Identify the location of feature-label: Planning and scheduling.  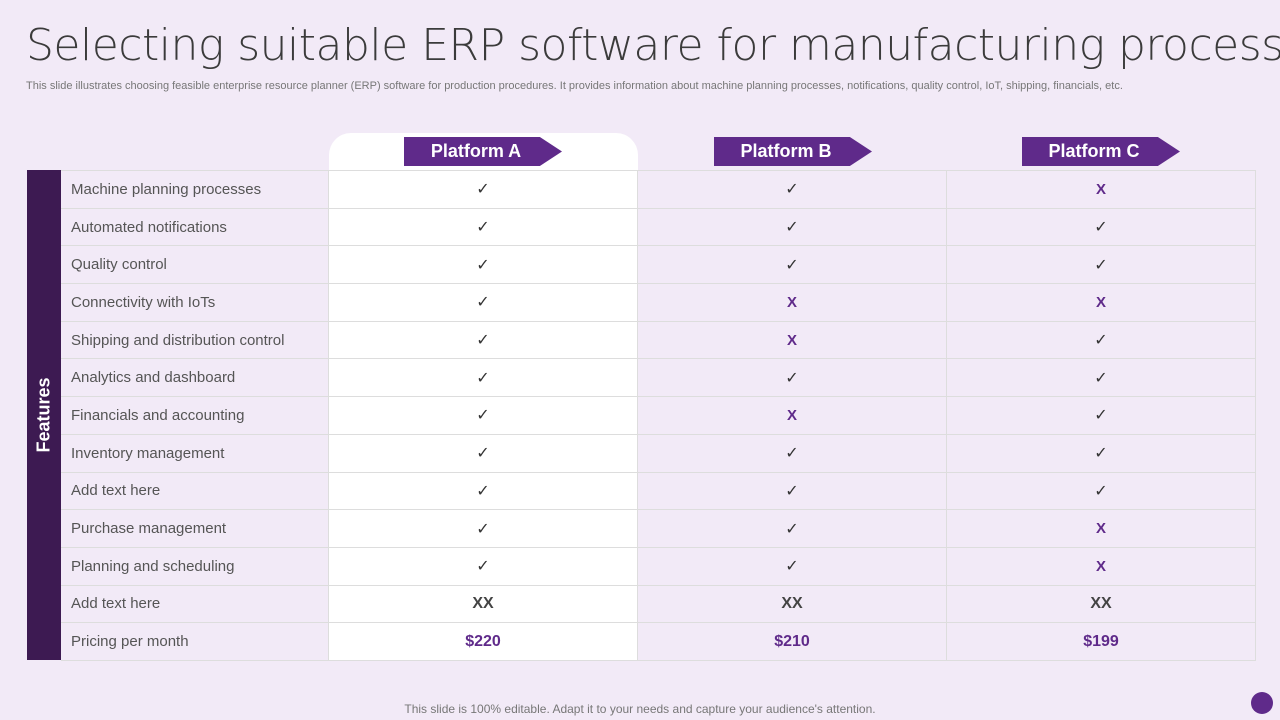
(195, 566).